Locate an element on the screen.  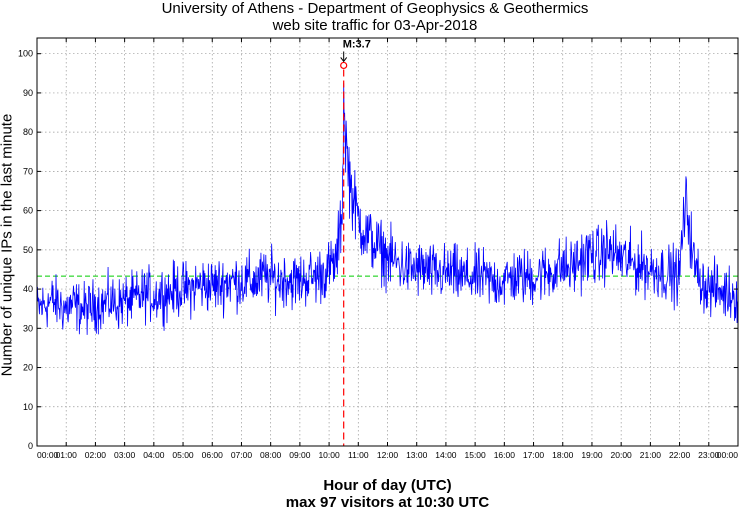
y-tick-label: 30 is located at coordinates (28, 328).